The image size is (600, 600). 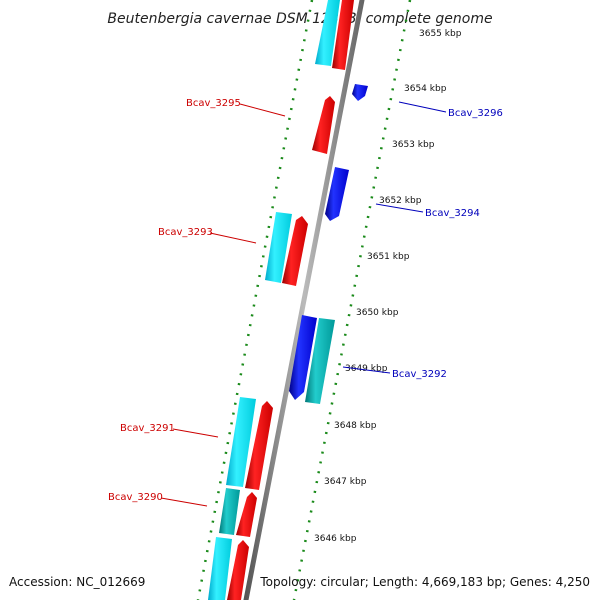 I want to click on tick-label: 3655 kbp, so click(x=440, y=34).